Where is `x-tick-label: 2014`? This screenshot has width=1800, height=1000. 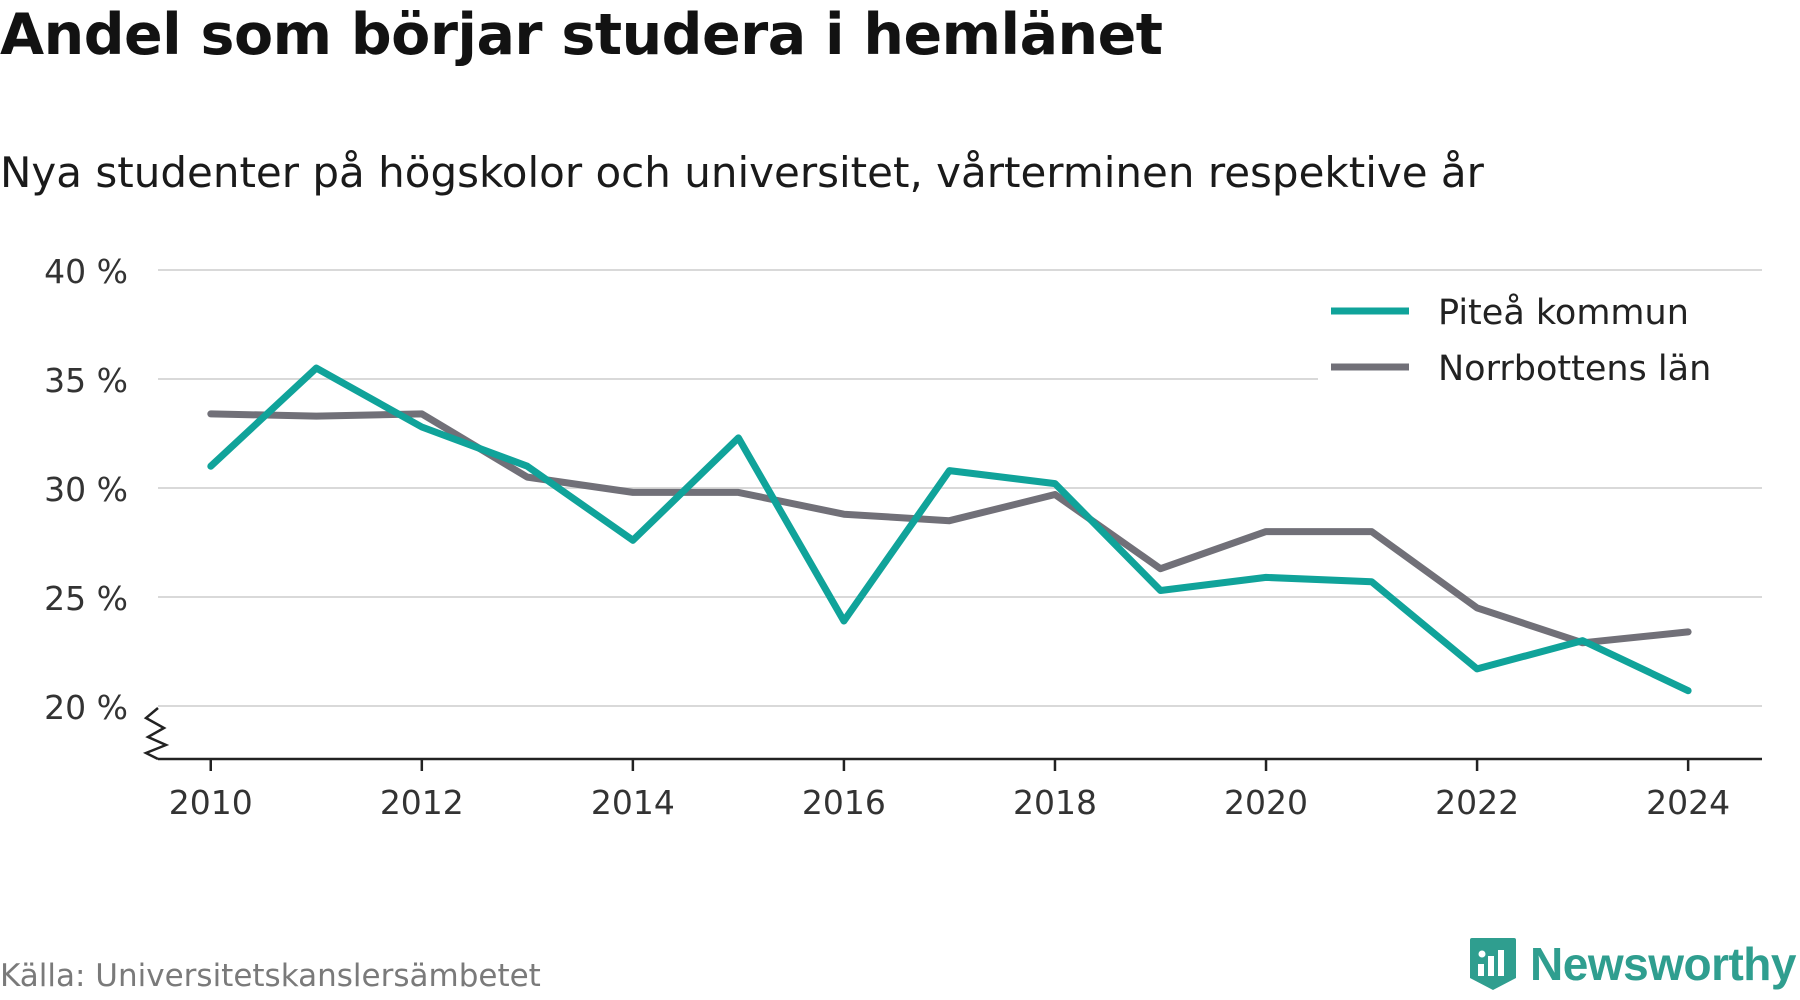
x-tick-label: 2014 is located at coordinates (633, 802).